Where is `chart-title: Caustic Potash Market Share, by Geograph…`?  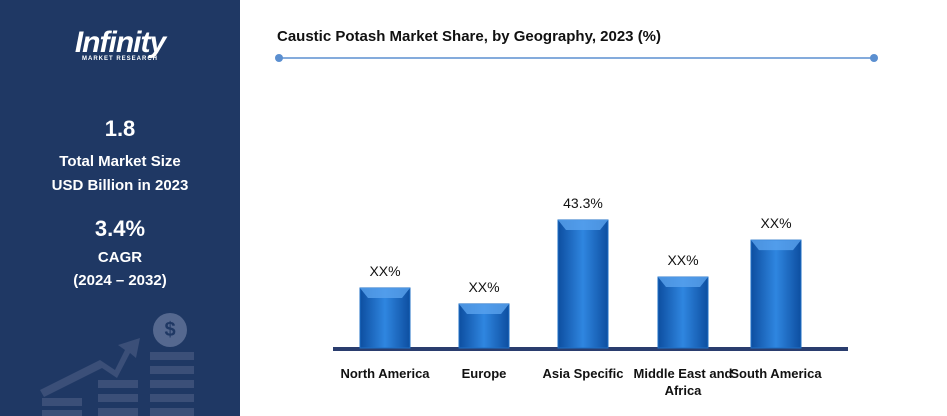
chart-title: Caustic Potash Market Share, by Geograph… is located at coordinates (469, 36).